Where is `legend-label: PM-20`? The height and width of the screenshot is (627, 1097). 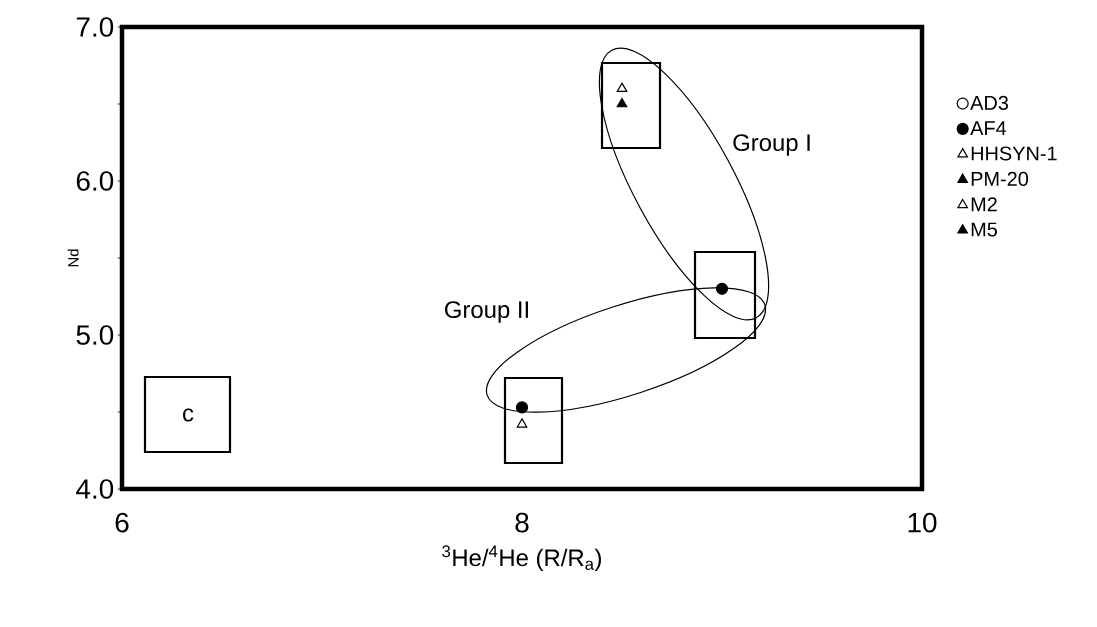 legend-label: PM-20 is located at coordinates (1000, 178).